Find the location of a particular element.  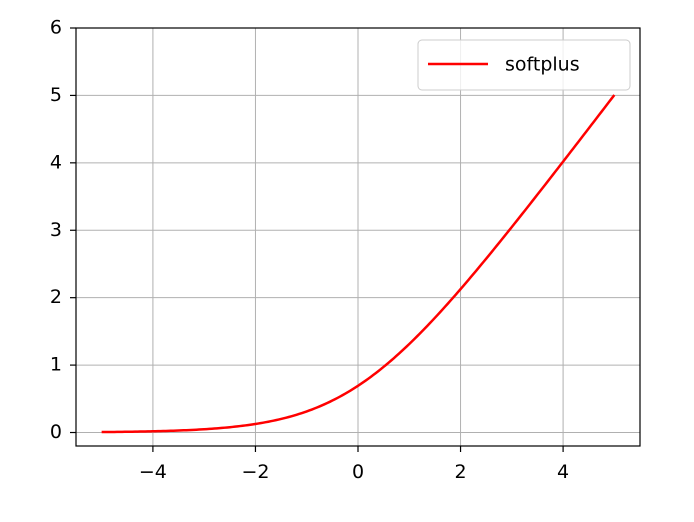

y-tick-label: 2 is located at coordinates (56, 297).